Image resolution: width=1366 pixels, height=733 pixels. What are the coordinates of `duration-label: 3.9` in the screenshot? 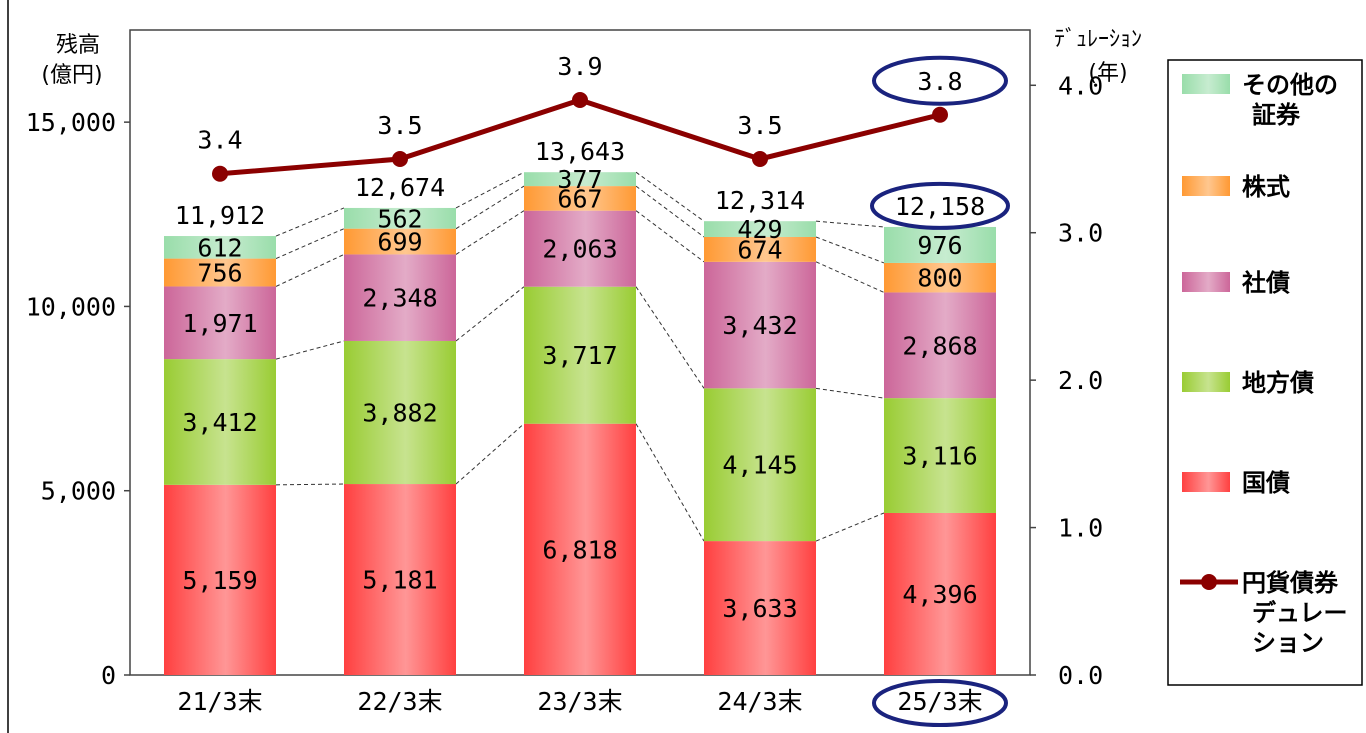 It's located at (579, 66).